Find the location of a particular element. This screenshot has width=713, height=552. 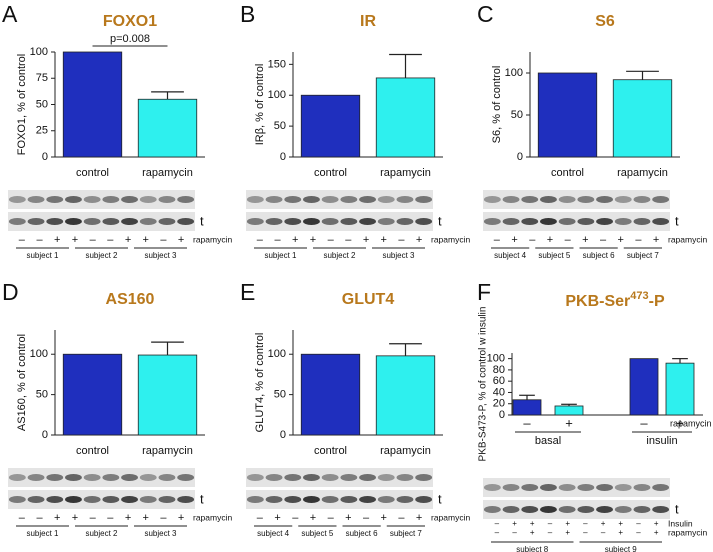

y-tick-label: 25 is located at coordinates (42, 131).